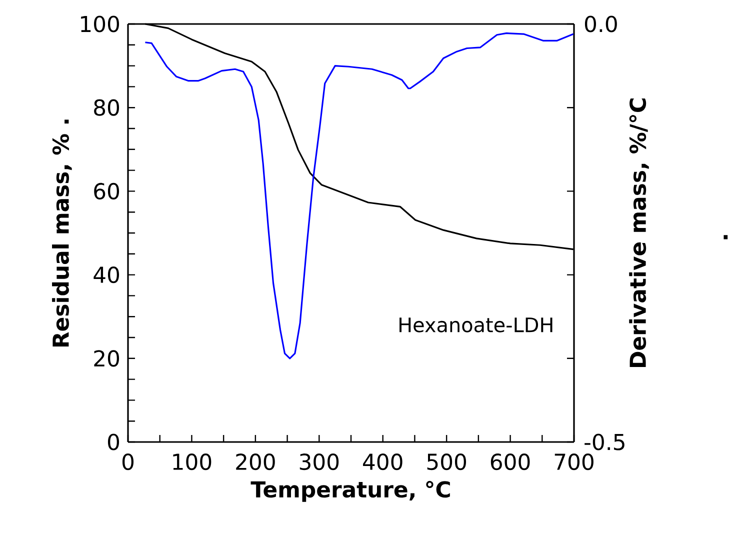 Image resolution: width=739 pixels, height=553 pixels. Describe the element at coordinates (107, 191) in the screenshot. I see `y-tick-label: 60` at that location.